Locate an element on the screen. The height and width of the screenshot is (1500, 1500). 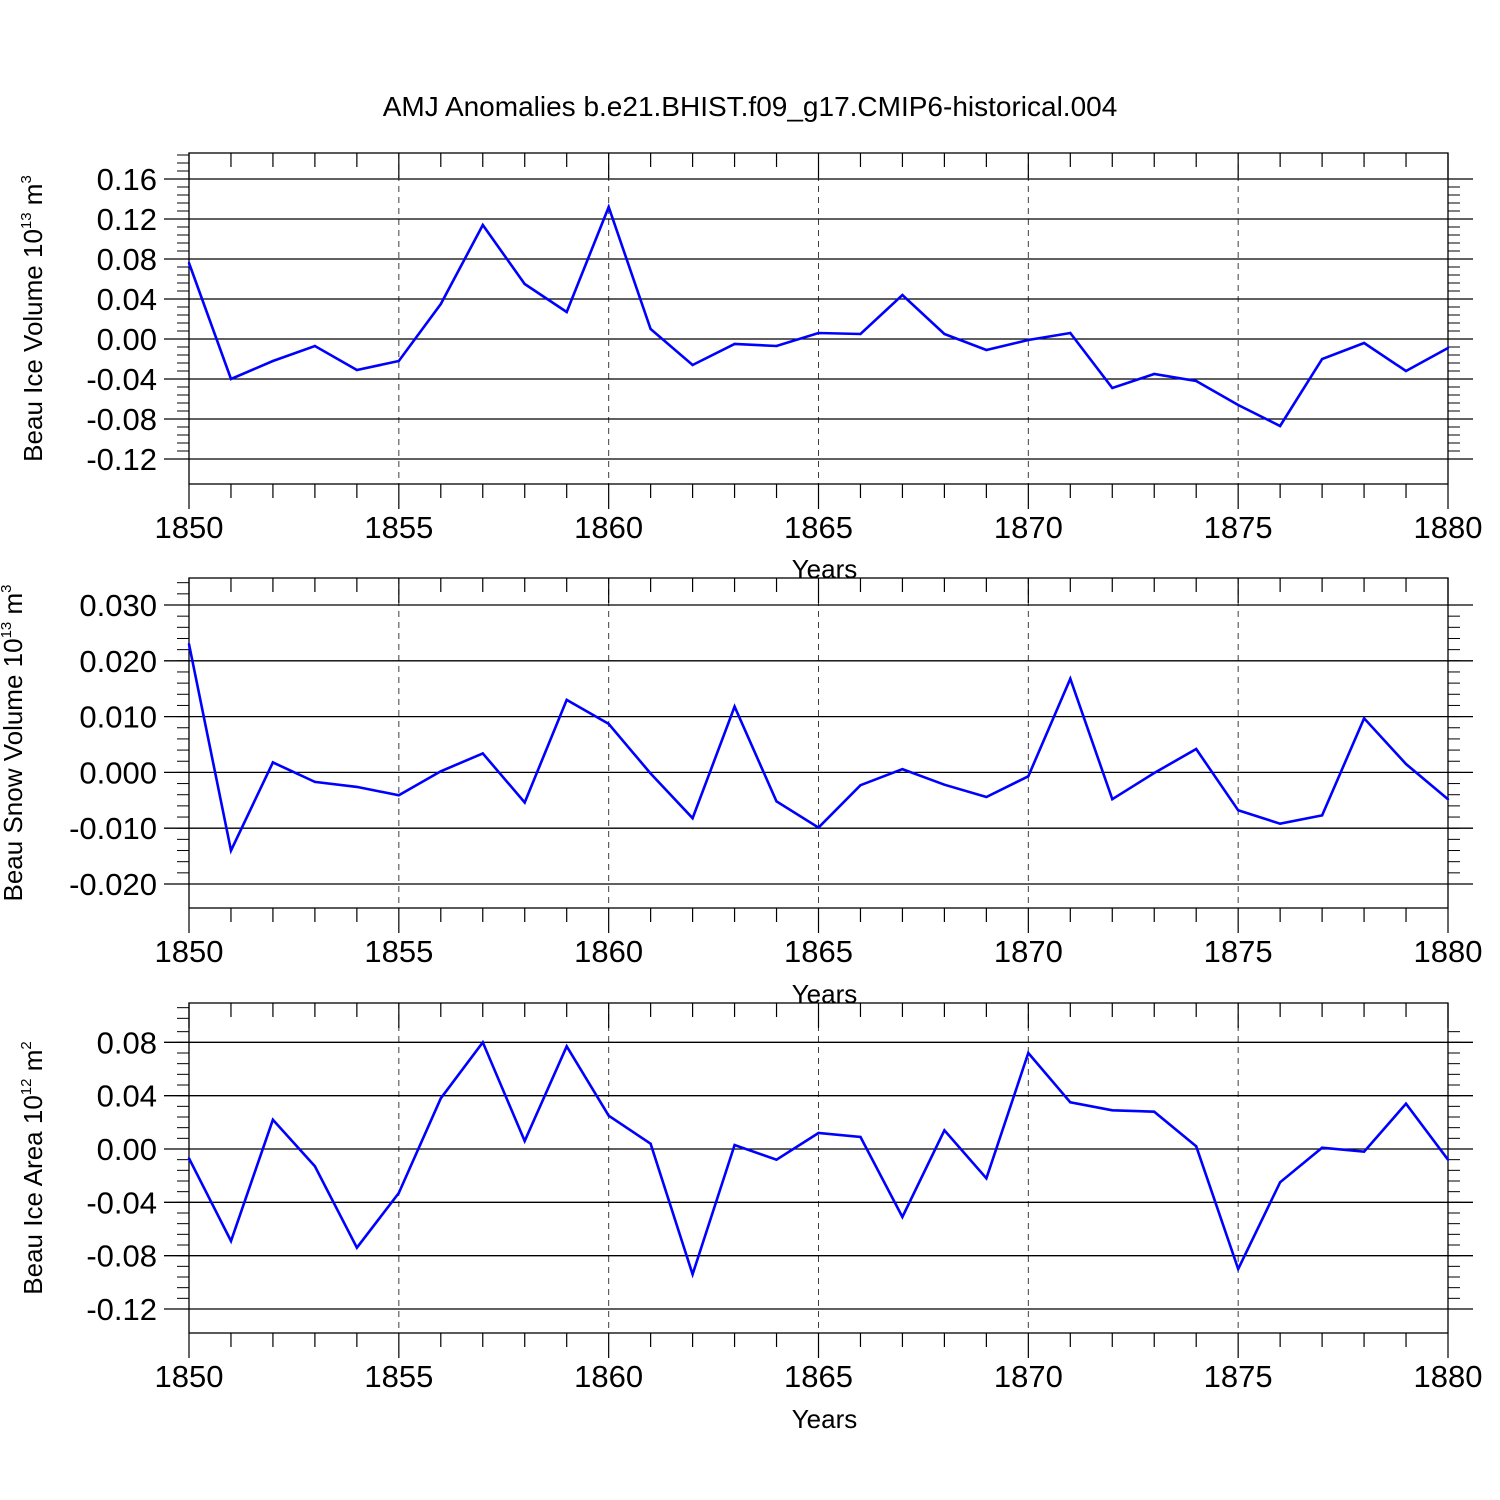
y-tick-label: 0.030 is located at coordinates (118, 605).